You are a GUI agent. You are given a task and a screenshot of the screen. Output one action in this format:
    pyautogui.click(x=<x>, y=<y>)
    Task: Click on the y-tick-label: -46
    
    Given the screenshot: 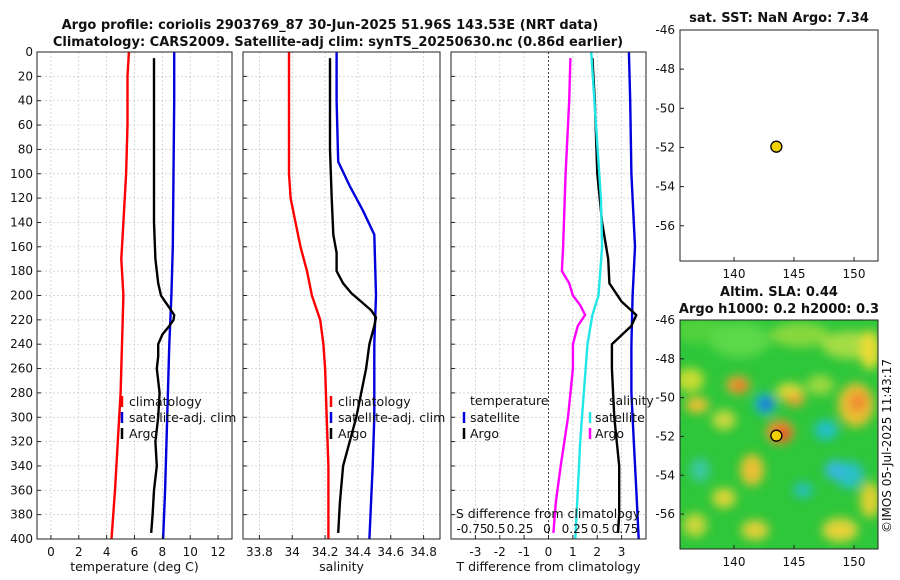 What is the action you would take?
    pyautogui.click(x=665, y=320)
    